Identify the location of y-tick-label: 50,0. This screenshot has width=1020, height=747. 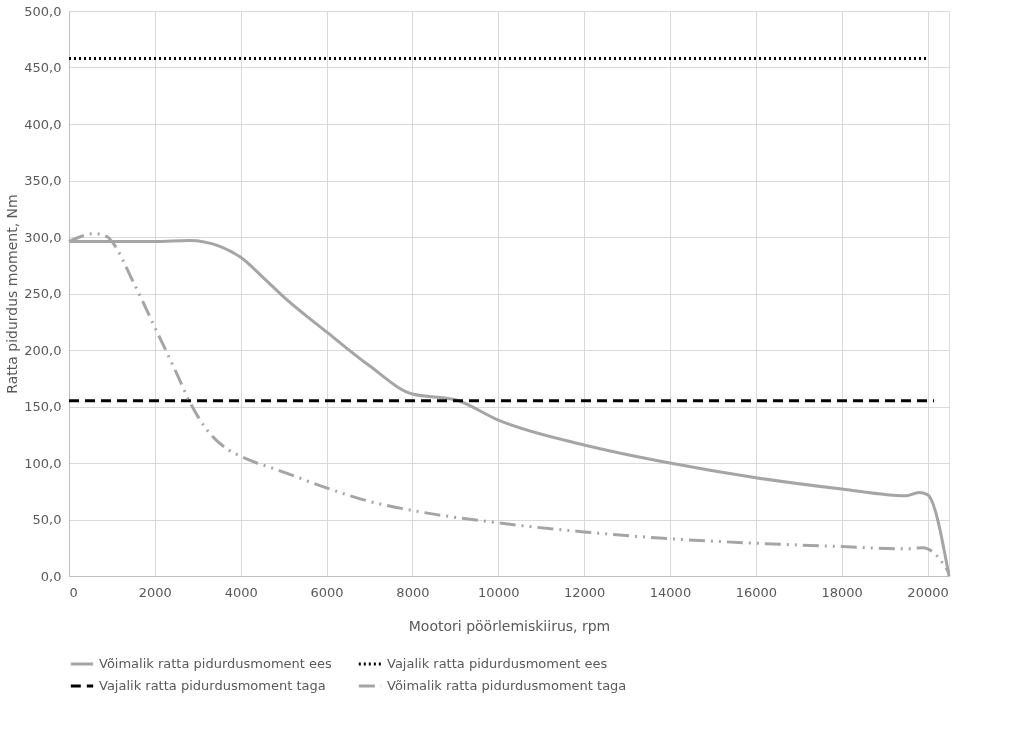
(47, 519).